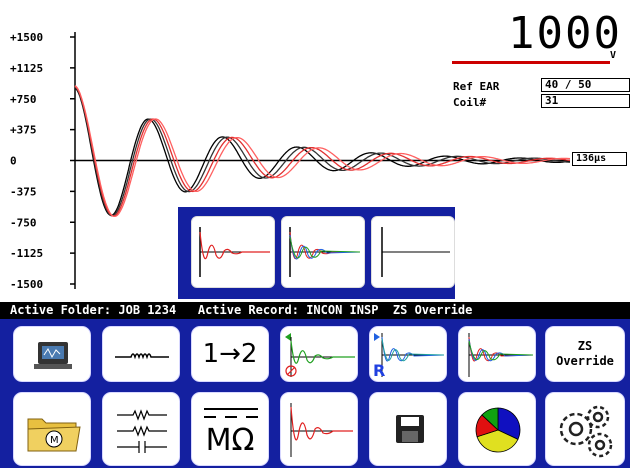  I want to click on multi-wave-button, so click(497, 354).